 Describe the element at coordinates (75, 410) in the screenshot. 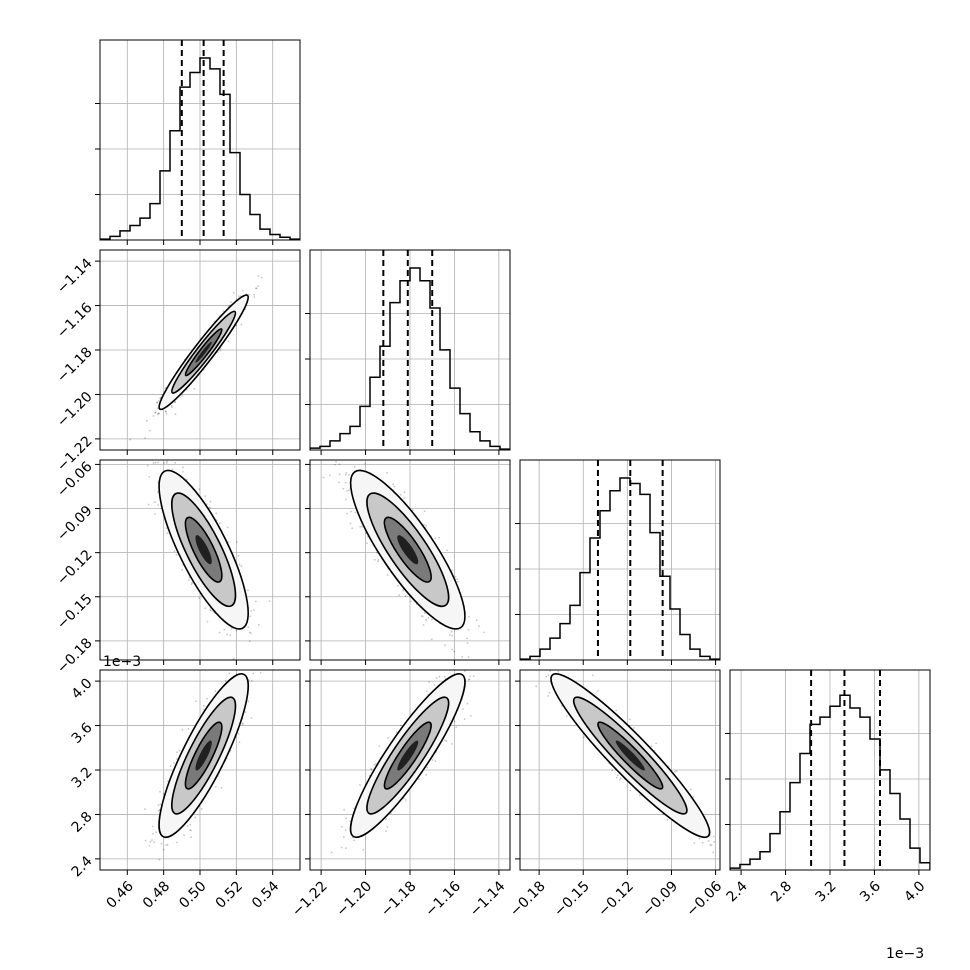

I see `y-tick-label: −1.20` at that location.